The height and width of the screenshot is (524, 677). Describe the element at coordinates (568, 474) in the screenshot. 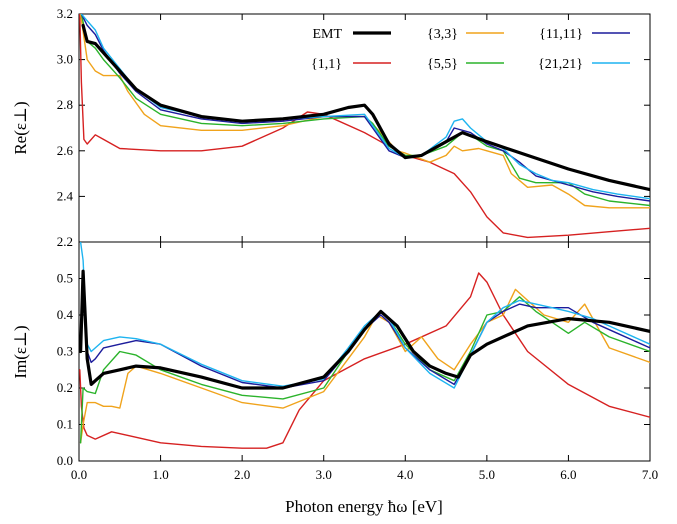

I see `x-tick-label: 6.0` at that location.